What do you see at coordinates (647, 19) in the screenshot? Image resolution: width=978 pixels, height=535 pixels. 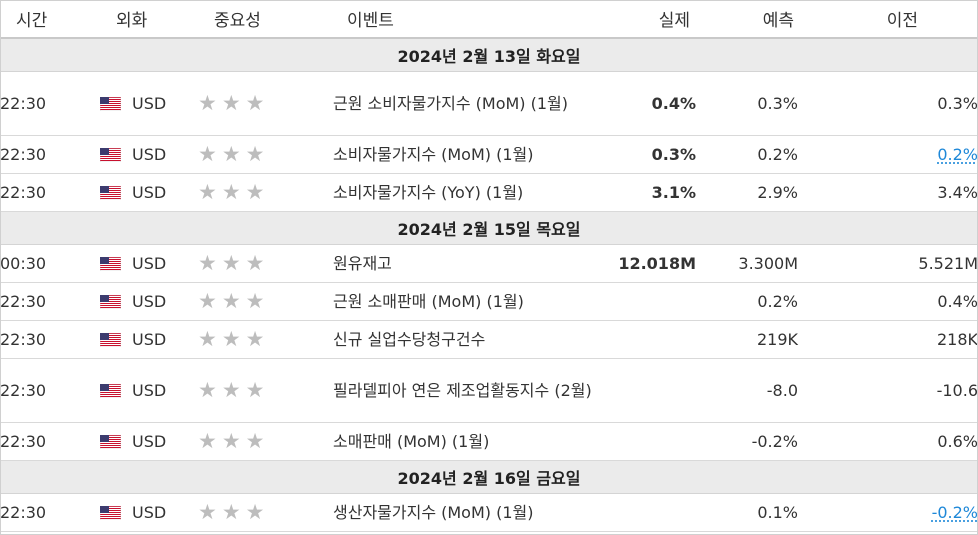 I see `header-actual: 실제` at bounding box center [647, 19].